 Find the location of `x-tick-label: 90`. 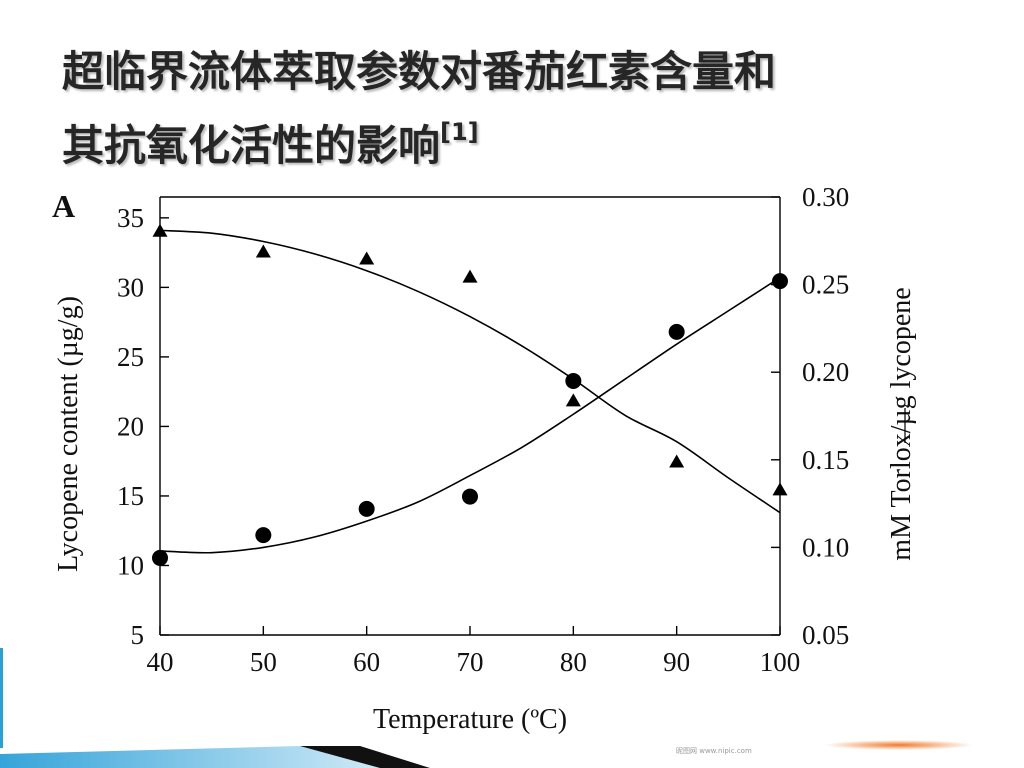

x-tick-label: 90 is located at coordinates (676, 662).